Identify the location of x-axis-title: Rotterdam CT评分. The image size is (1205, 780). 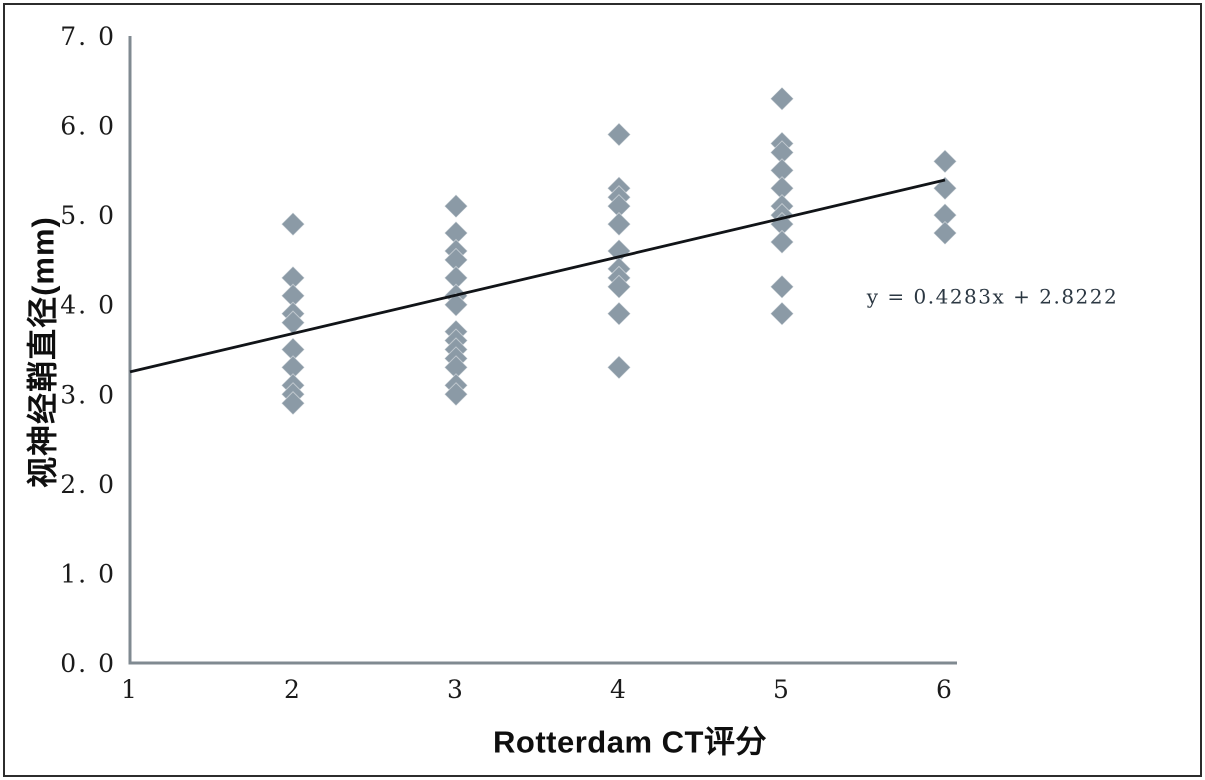
(630, 742).